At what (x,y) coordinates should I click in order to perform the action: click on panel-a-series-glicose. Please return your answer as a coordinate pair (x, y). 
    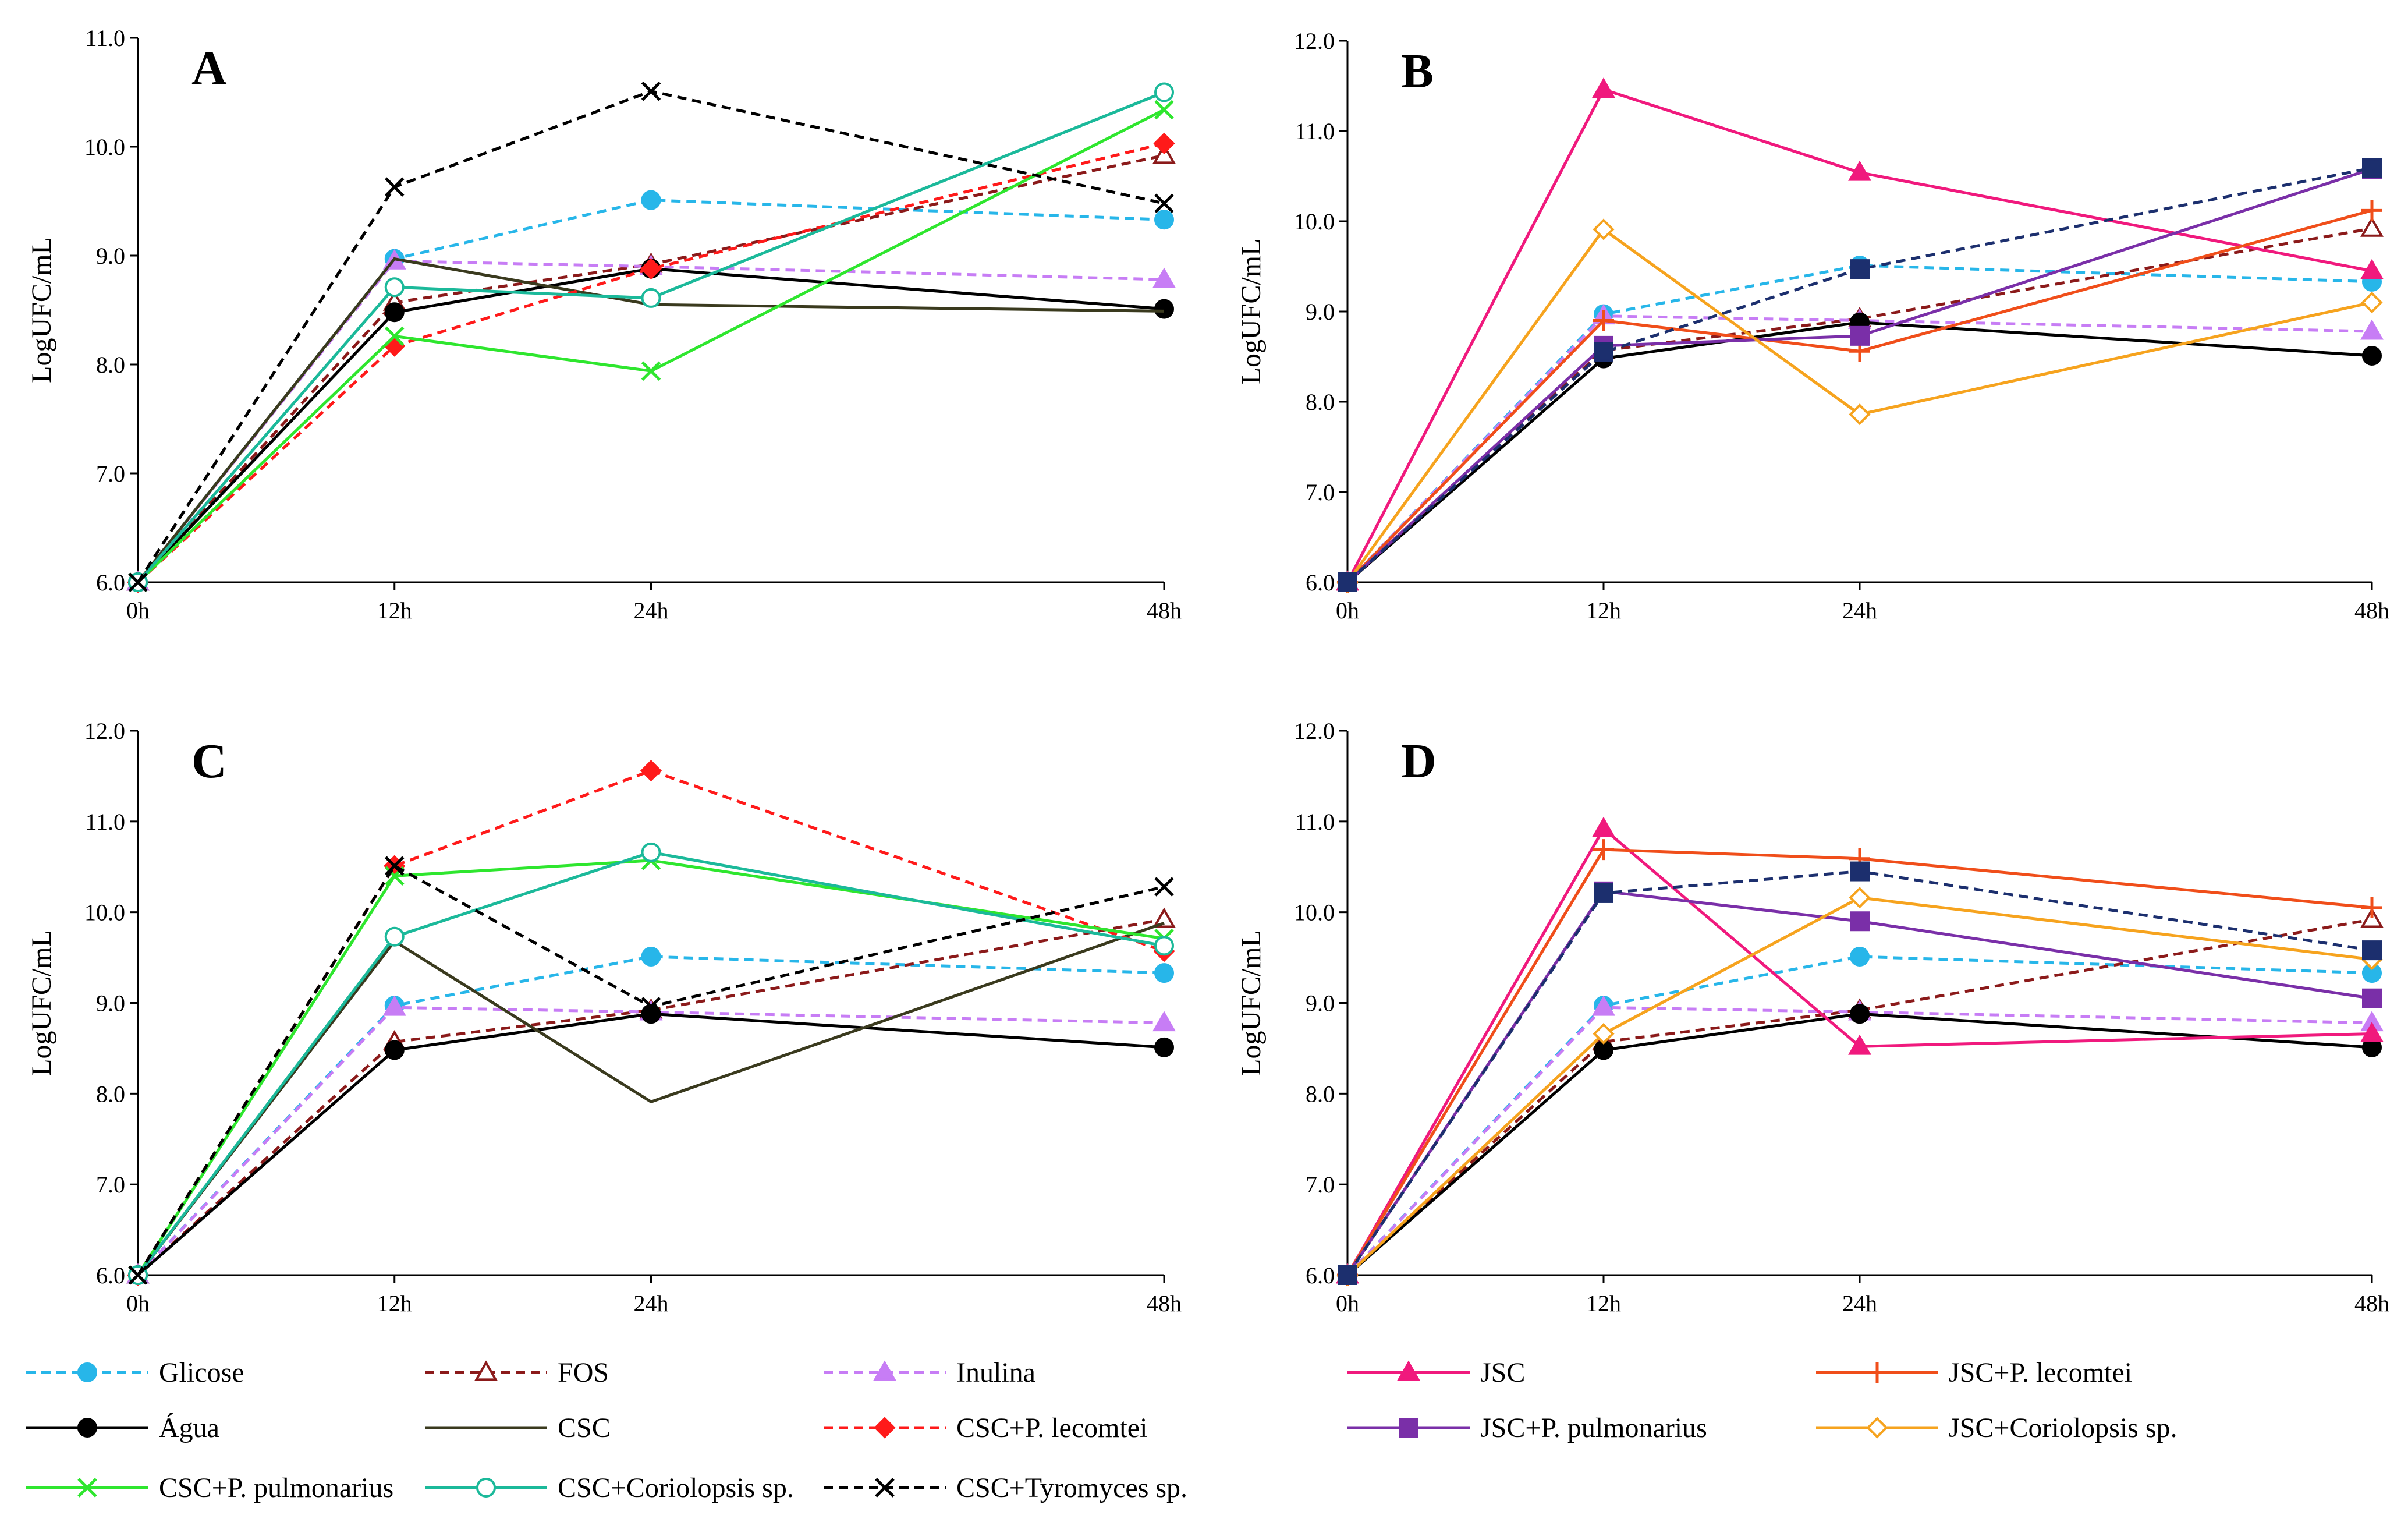
    Looking at the image, I should click on (651, 391).